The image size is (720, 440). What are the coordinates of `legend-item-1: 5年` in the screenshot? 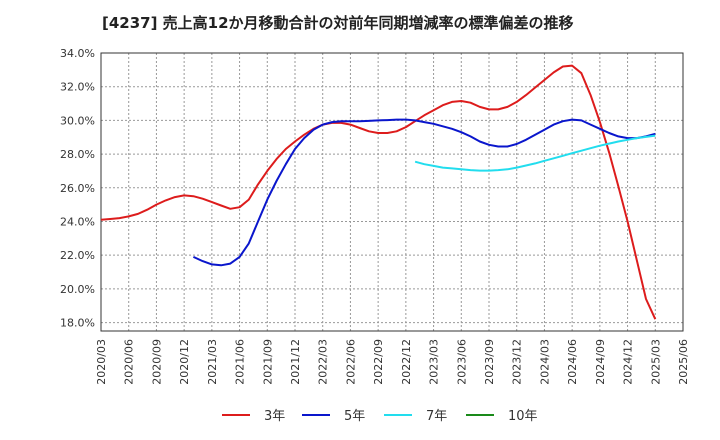 It's located at (333, 416).